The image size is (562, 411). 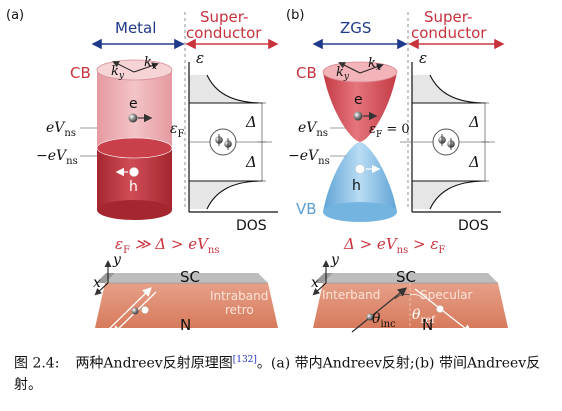 I want to click on panel-b-sc-header-2: conductor, so click(x=449, y=33).